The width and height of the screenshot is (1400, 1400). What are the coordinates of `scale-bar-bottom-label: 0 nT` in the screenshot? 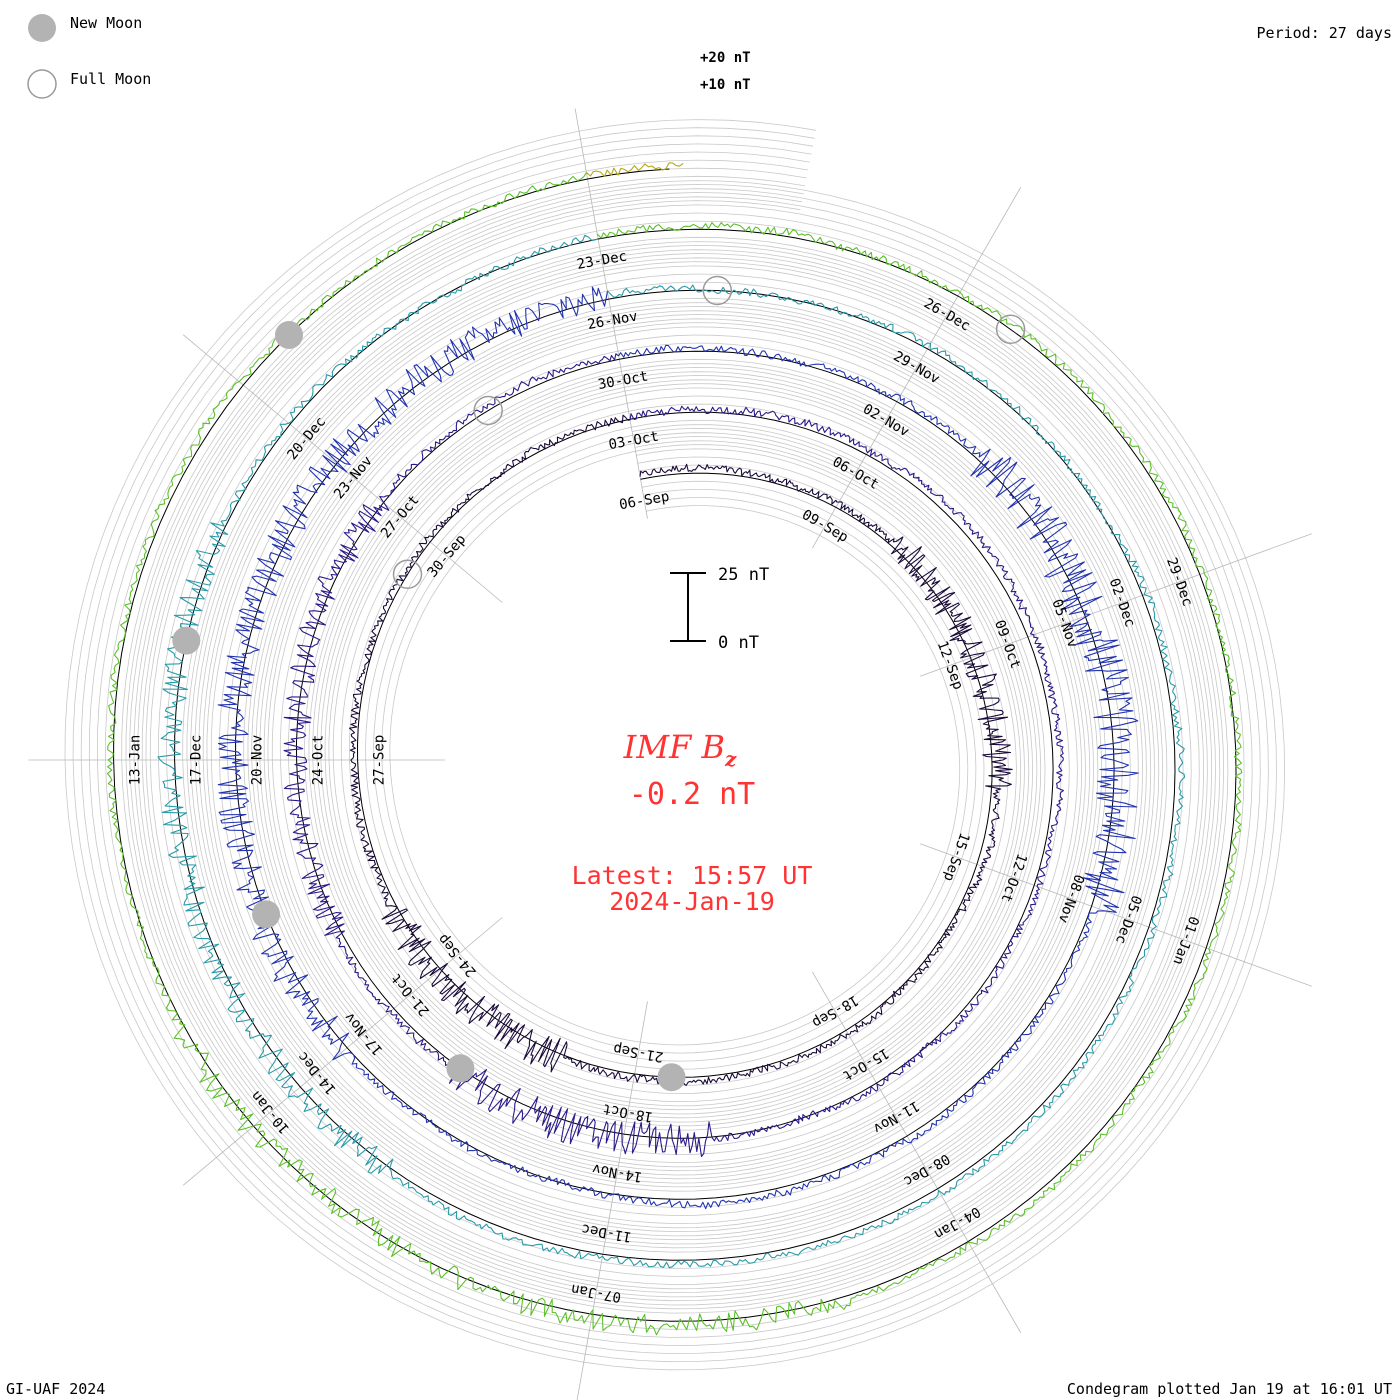 It's located at (738, 643).